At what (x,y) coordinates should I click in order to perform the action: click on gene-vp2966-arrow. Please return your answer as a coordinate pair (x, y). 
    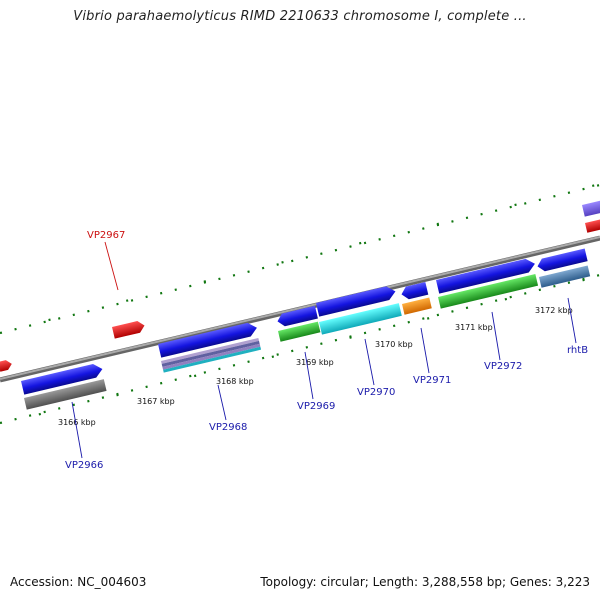
    Looking at the image, I should click on (62, 378).